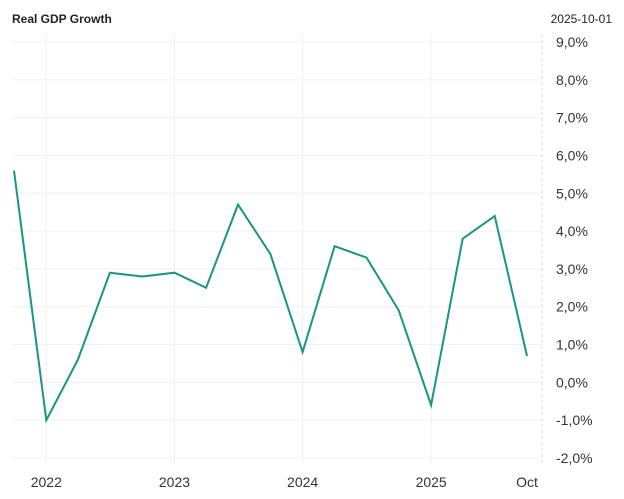 The width and height of the screenshot is (624, 499). I want to click on chart-title: Real GDP Growth, so click(62, 19).